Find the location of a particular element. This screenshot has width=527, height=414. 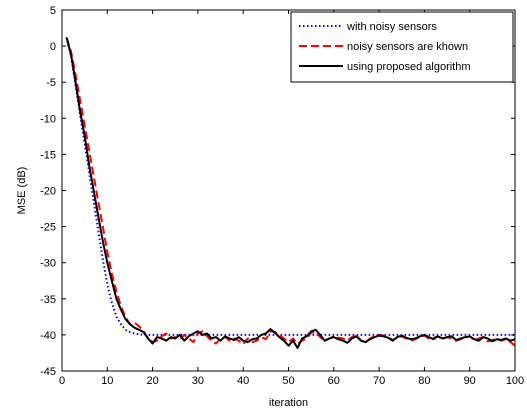

x-axis-label: iteration is located at coordinates (288, 403).